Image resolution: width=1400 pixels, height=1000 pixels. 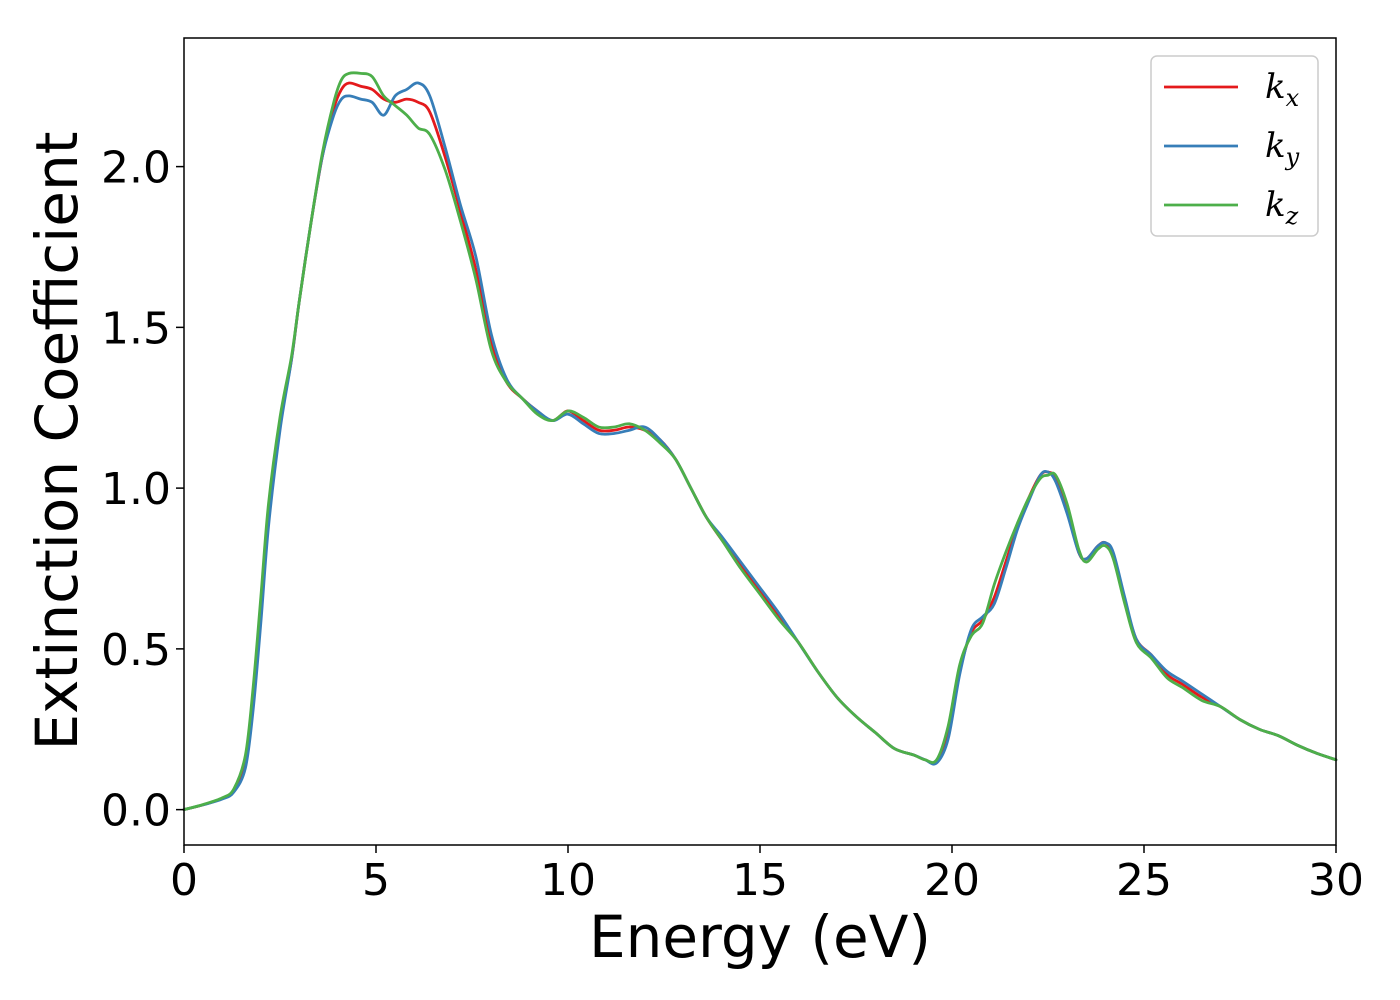 I want to click on x-tick-label: 30, so click(x=1336, y=880).